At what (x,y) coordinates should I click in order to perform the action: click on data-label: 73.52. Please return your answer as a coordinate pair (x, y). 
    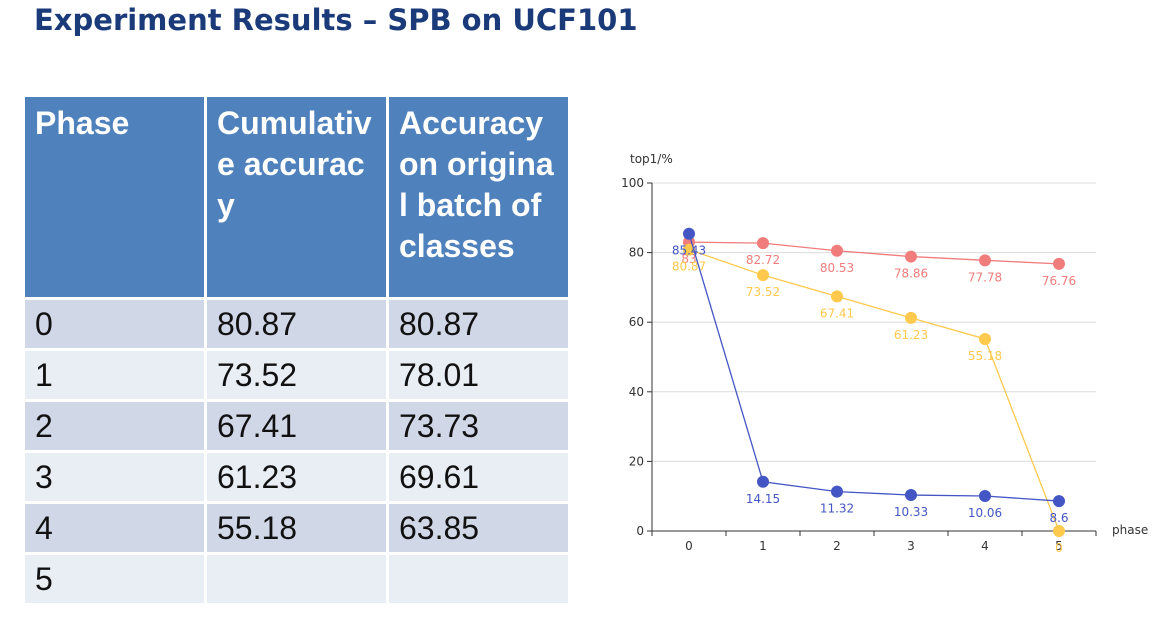
    Looking at the image, I should click on (763, 292).